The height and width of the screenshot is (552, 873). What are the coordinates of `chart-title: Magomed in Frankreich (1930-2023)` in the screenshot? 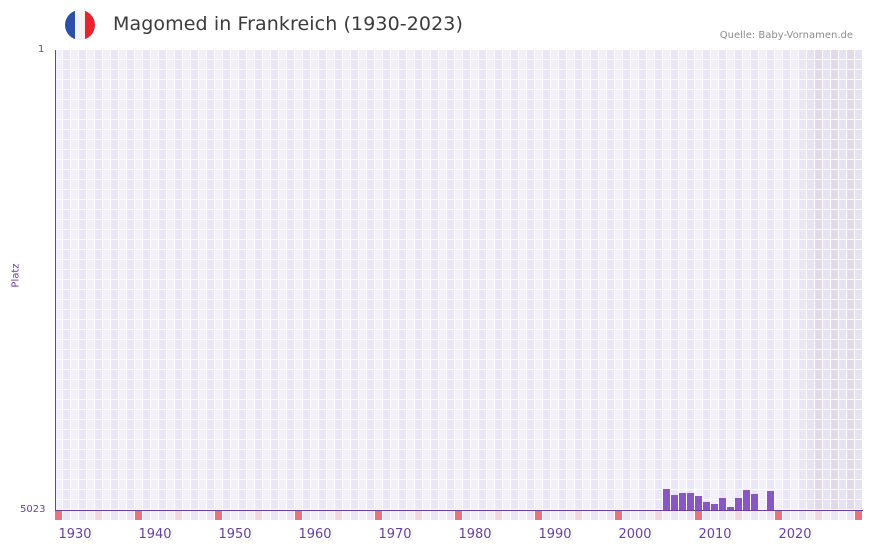 It's located at (288, 24).